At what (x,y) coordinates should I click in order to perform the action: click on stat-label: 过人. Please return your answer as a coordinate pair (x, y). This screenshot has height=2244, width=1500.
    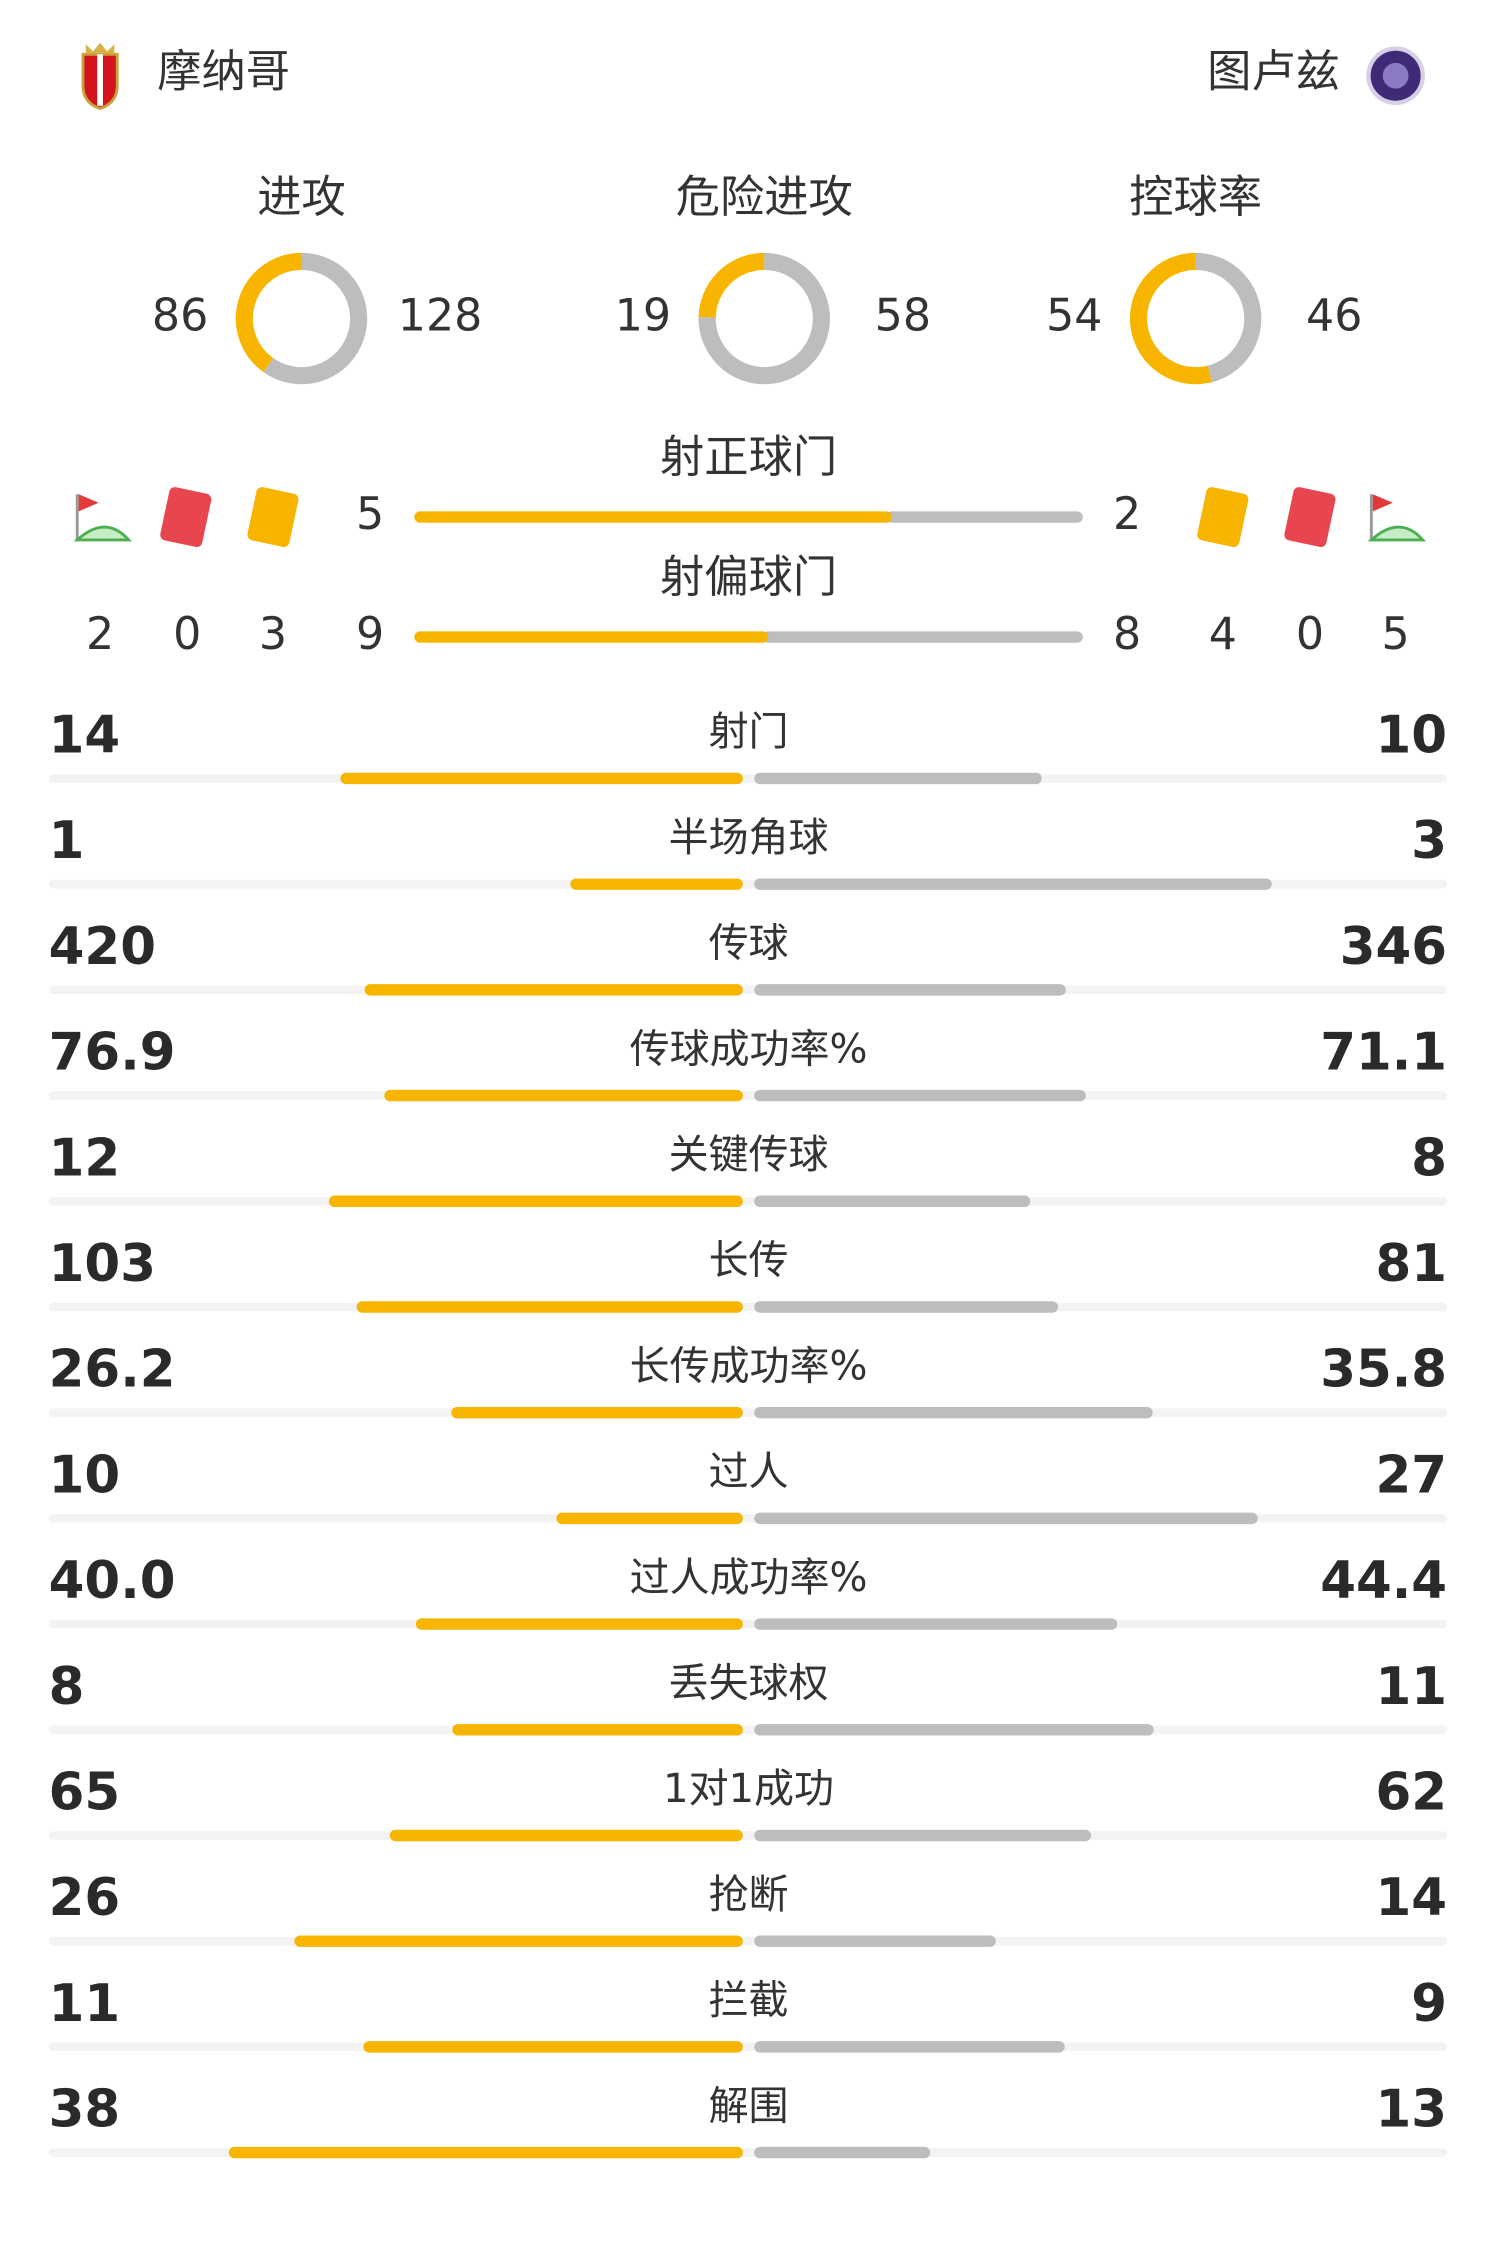
    Looking at the image, I should click on (749, 1472).